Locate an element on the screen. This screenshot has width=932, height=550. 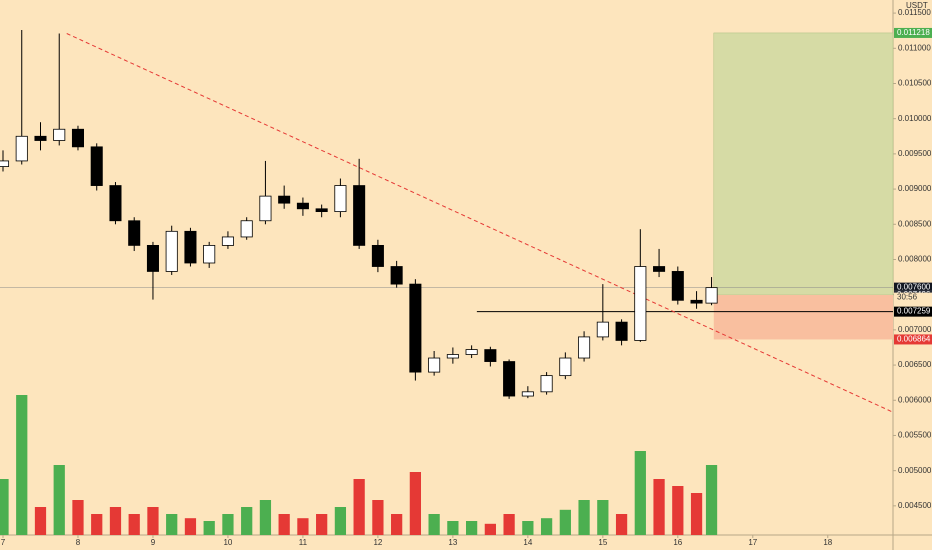
countdown: 30:56 is located at coordinates (907, 297).